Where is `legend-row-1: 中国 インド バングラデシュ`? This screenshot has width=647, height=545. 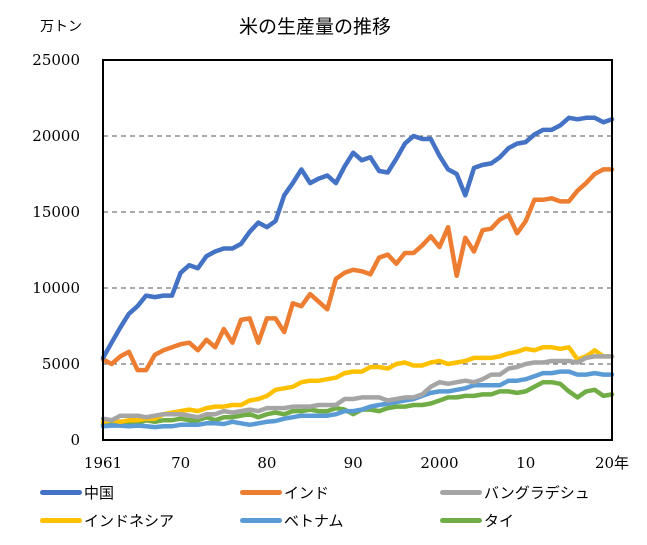
legend-row-1: 中国 インド バングラデシュ is located at coordinates (340, 492).